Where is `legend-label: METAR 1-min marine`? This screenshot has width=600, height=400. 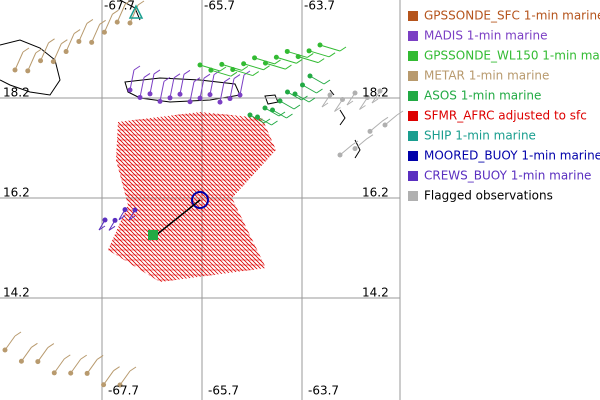 legend-label: METAR 1-min marine is located at coordinates (486, 76).